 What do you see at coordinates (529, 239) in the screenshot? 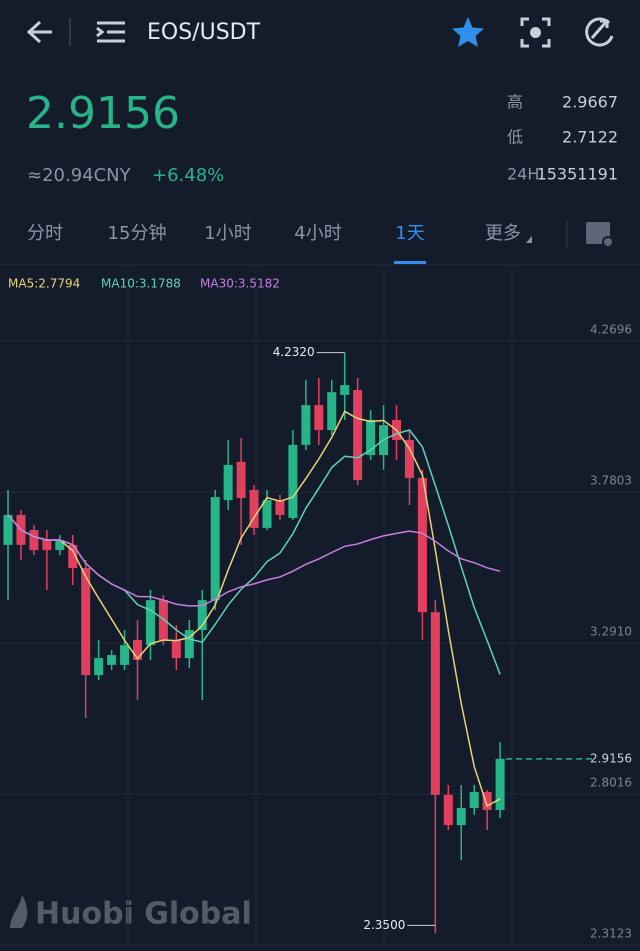
I see `more-arrow` at bounding box center [529, 239].